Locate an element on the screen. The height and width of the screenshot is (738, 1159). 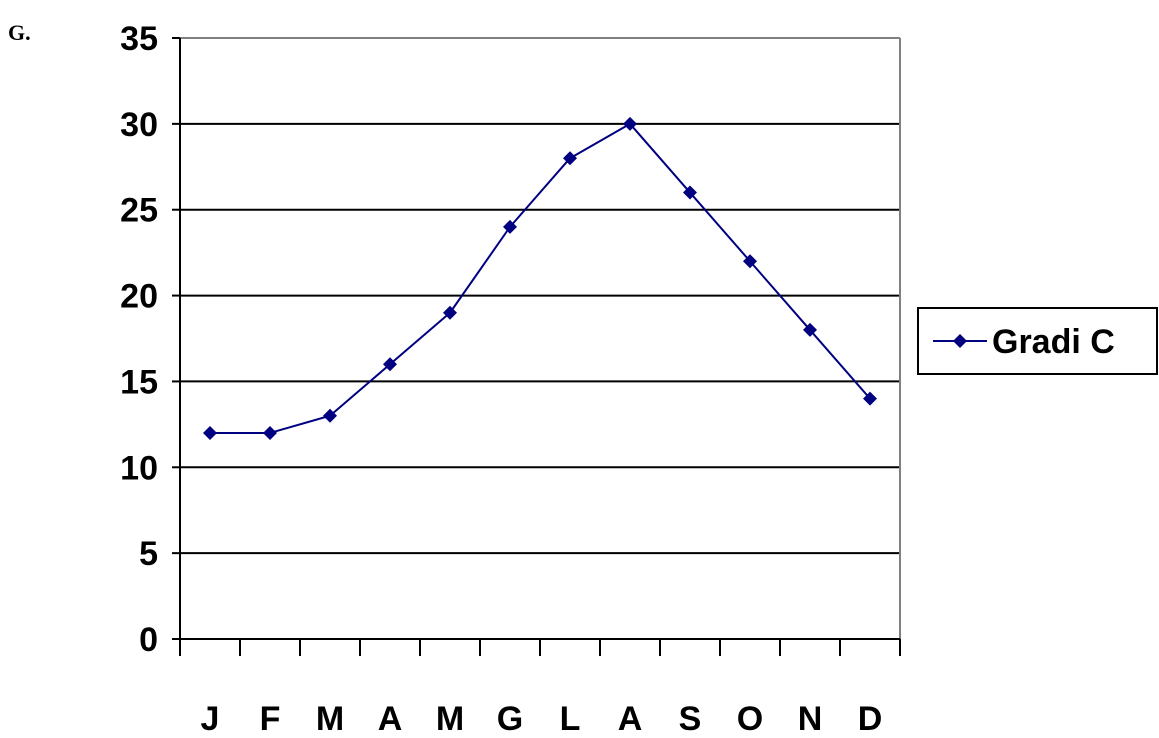
y-tick-label: 5 is located at coordinates (148, 554).